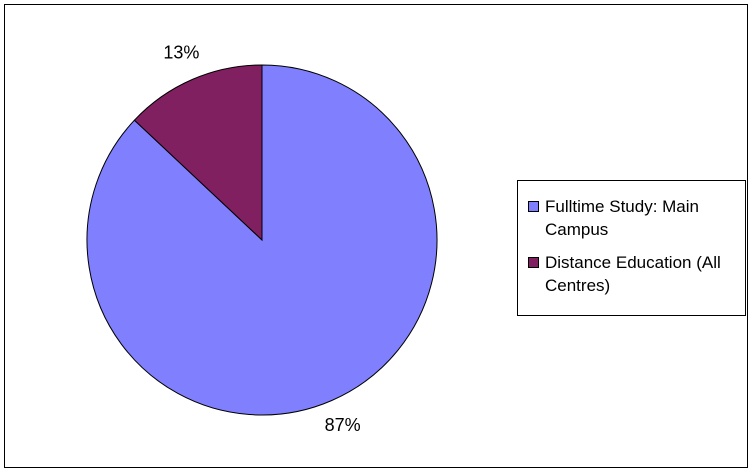  What do you see at coordinates (181, 52) in the screenshot?
I see `data-label: 13%` at bounding box center [181, 52].